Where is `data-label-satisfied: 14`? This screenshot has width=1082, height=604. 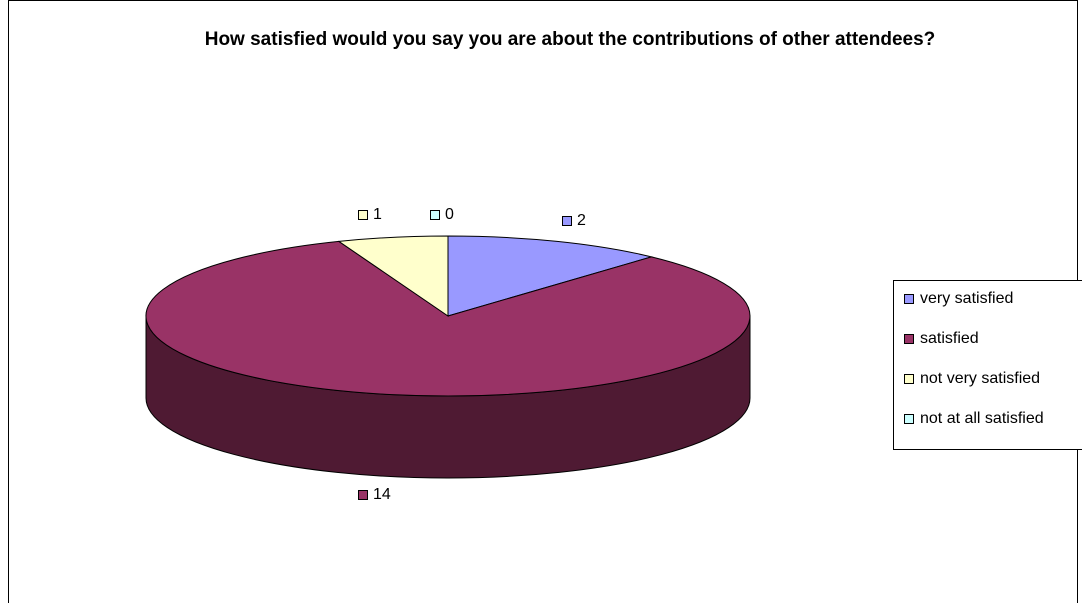 data-label-satisfied: 14 is located at coordinates (374, 495).